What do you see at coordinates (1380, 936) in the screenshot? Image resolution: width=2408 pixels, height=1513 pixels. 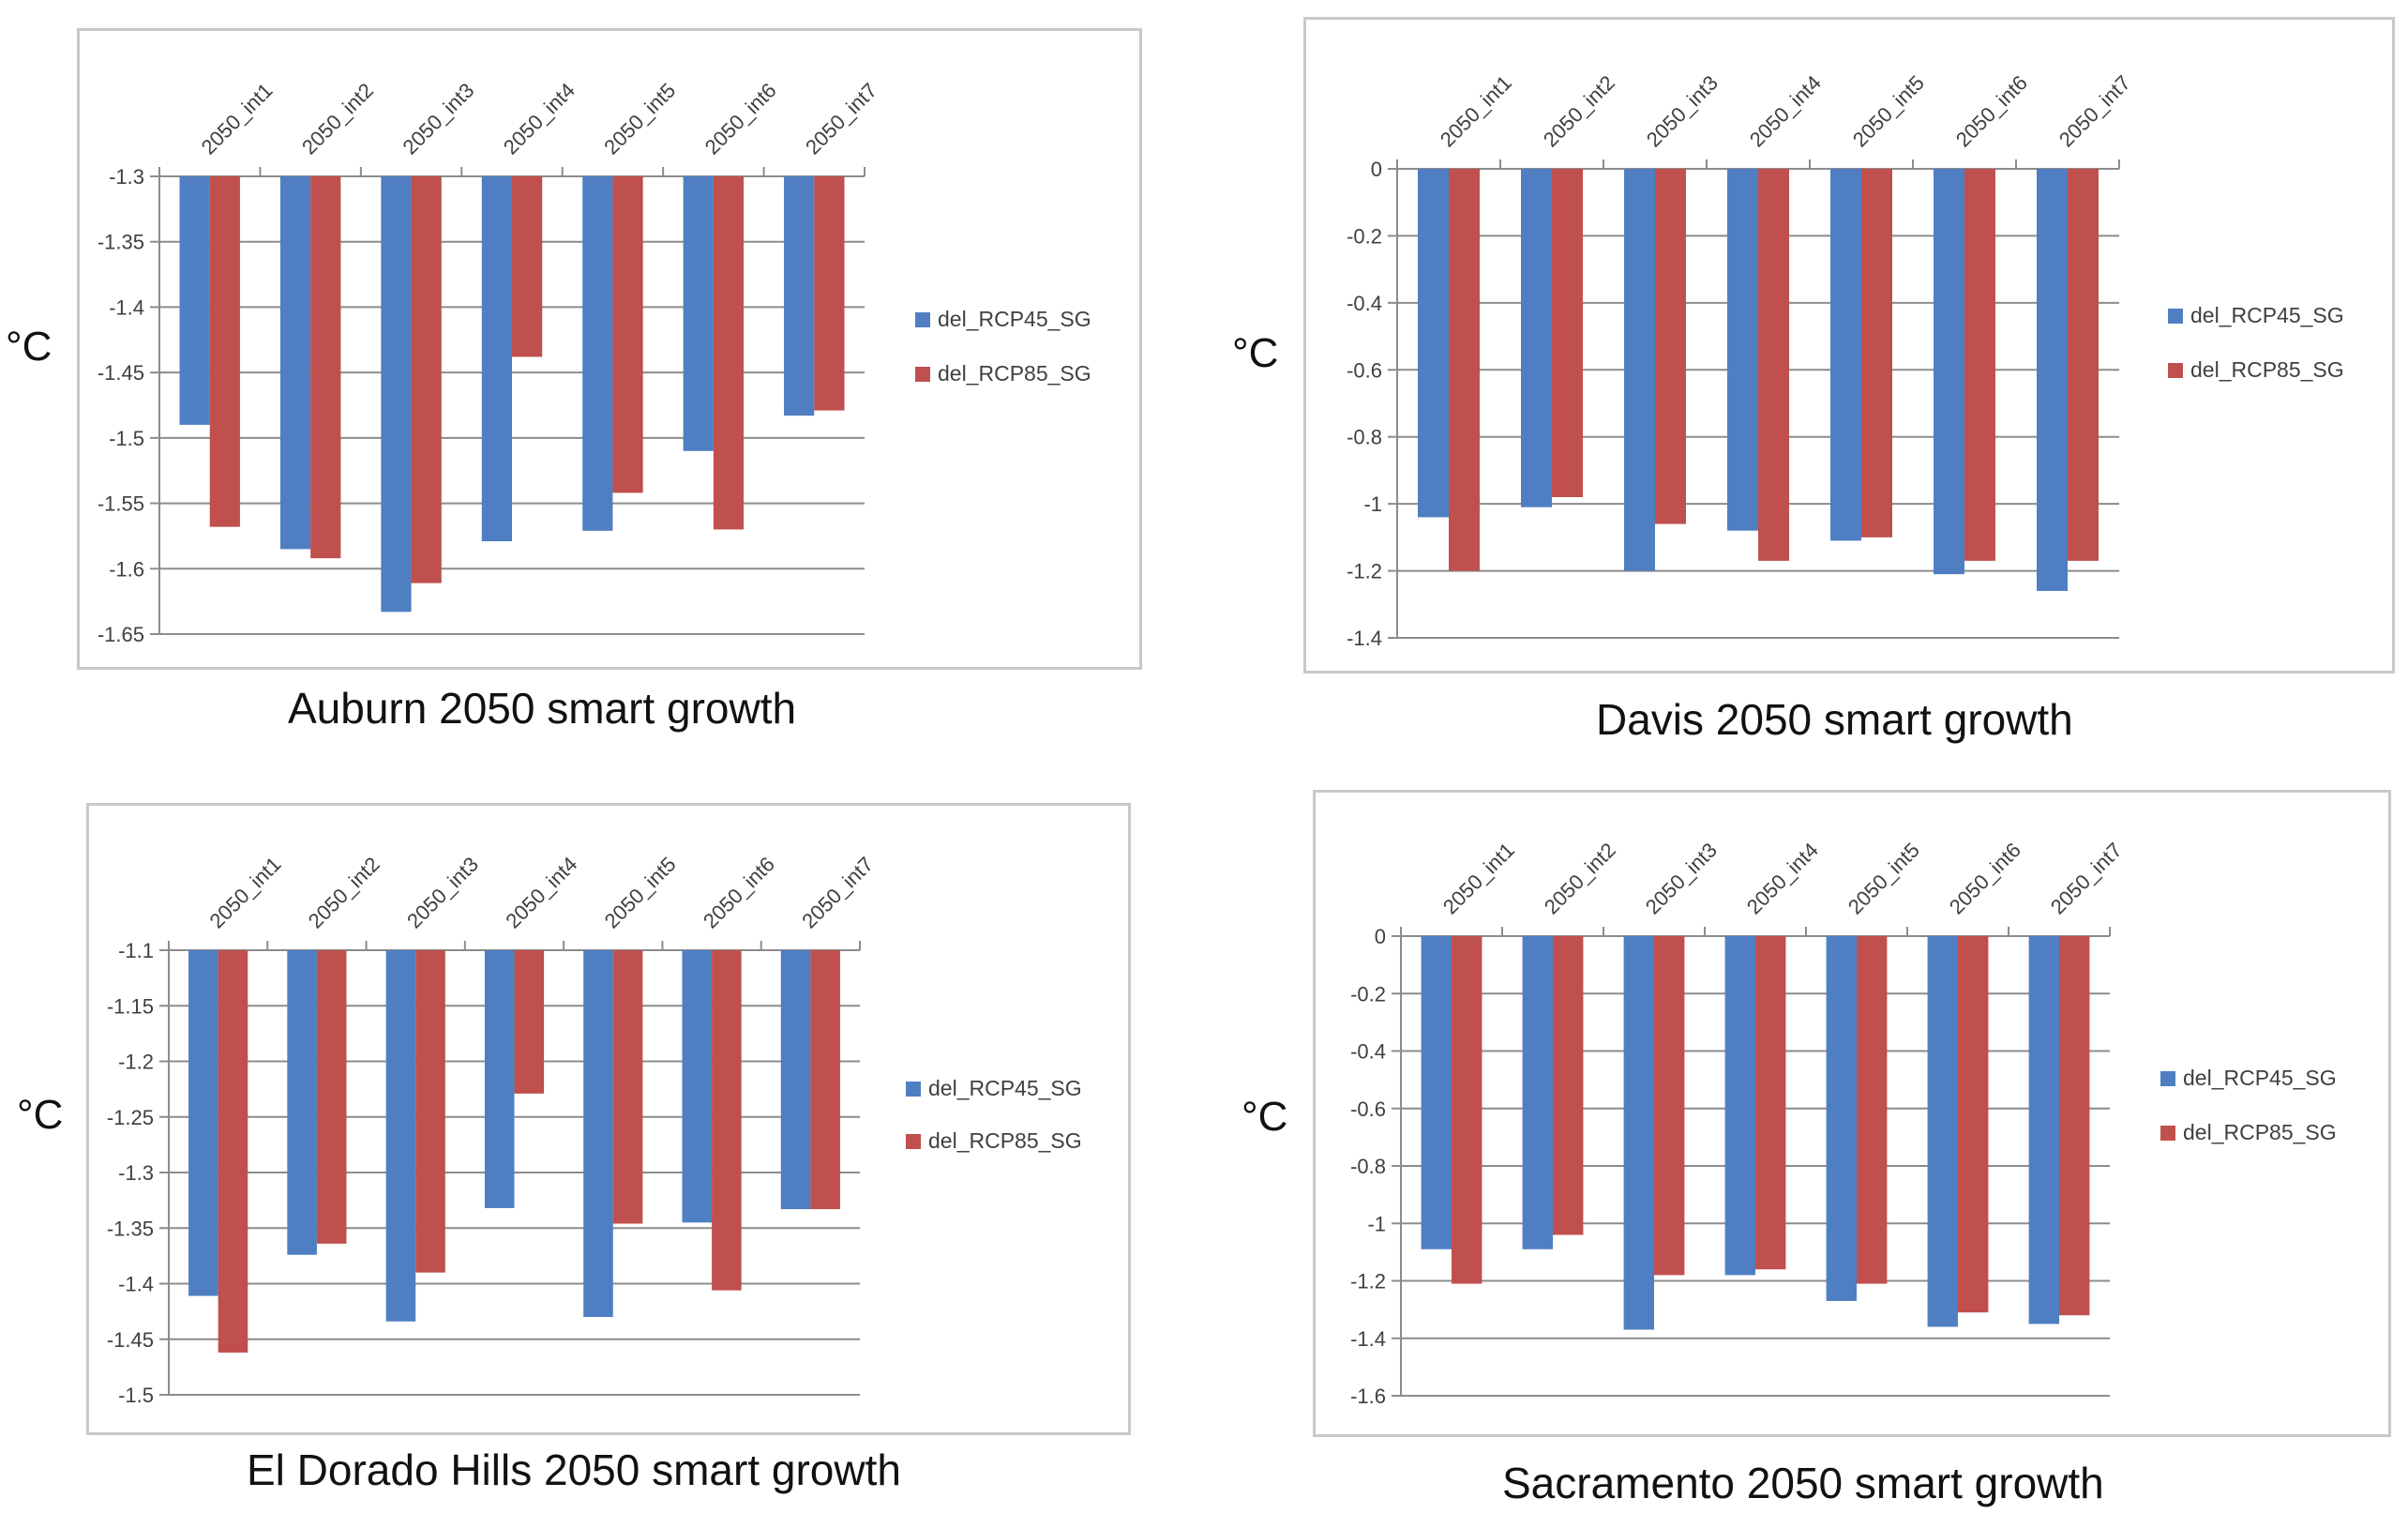 I see `y-tick-label: 0` at bounding box center [1380, 936].